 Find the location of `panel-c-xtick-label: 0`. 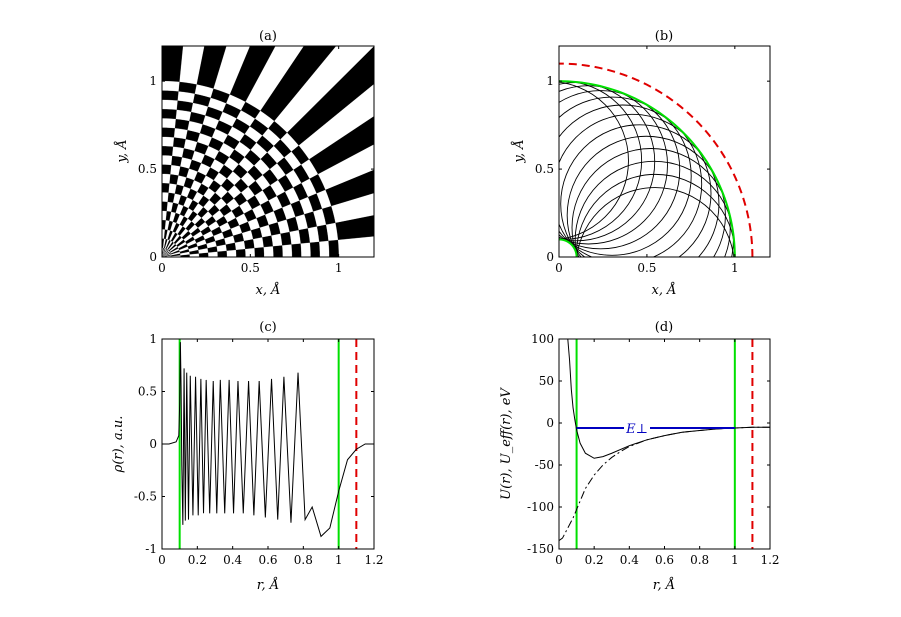

panel-c-xtick-label: 0 is located at coordinates (162, 560).